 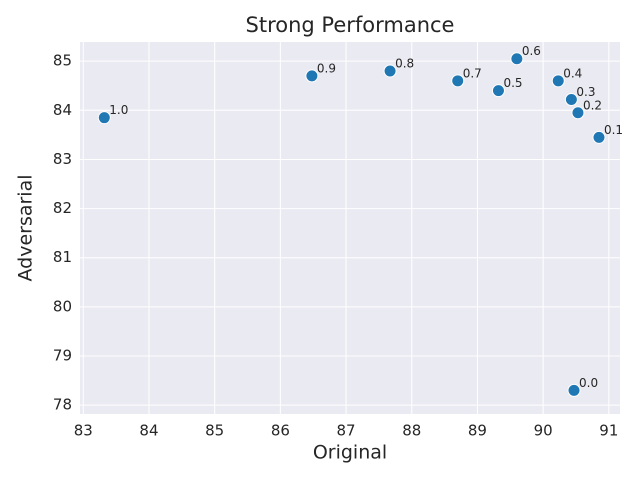 What do you see at coordinates (477, 431) in the screenshot?
I see `x-tick-label: 89` at bounding box center [477, 431].